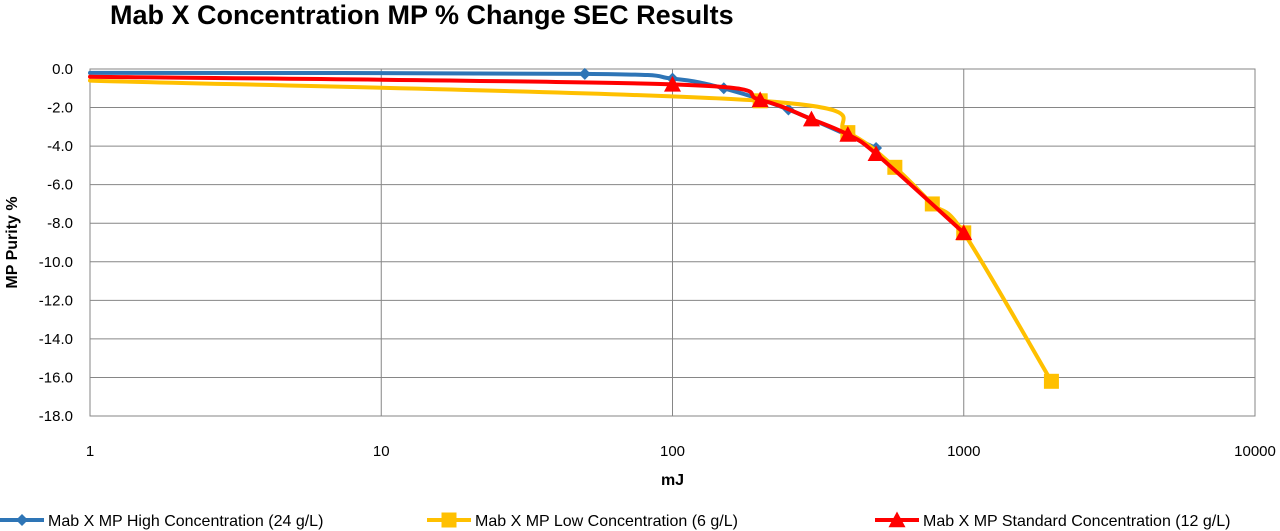  What do you see at coordinates (963, 451) in the screenshot?
I see `x-tick-label: 1000` at bounding box center [963, 451].